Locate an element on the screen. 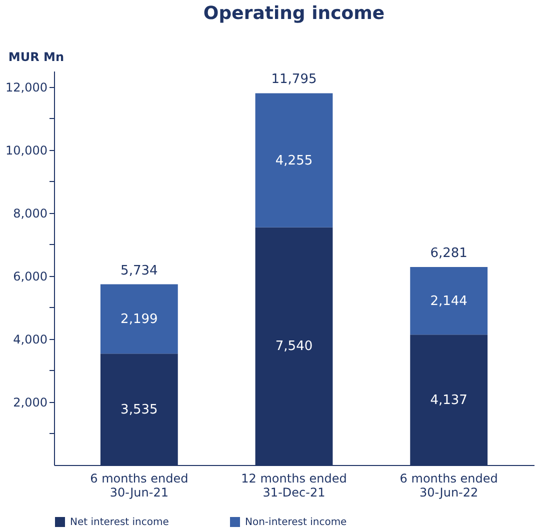 This screenshot has height=532, width=539. y-tick-label: 6,000 is located at coordinates (30, 276).